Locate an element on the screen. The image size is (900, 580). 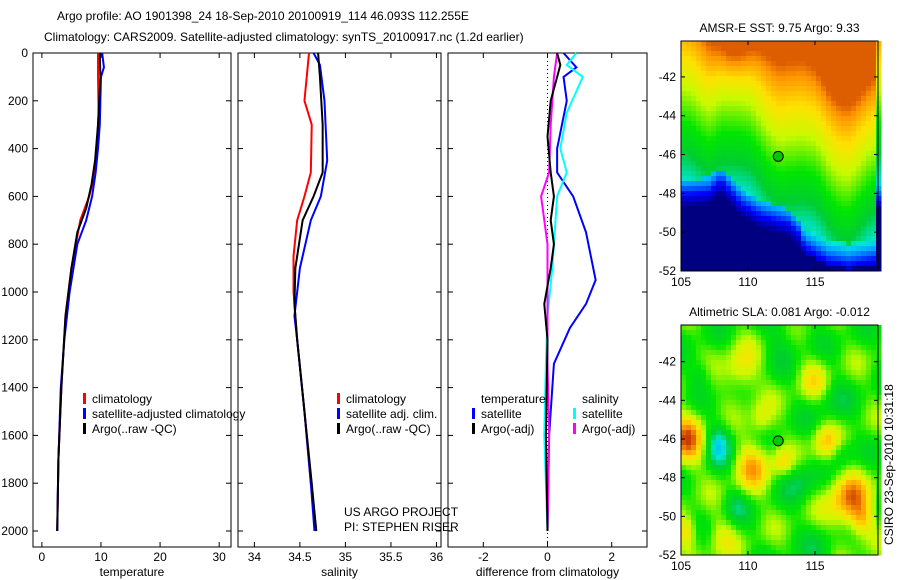
legend-label: Argo(-adj) is located at coordinates (608, 429).